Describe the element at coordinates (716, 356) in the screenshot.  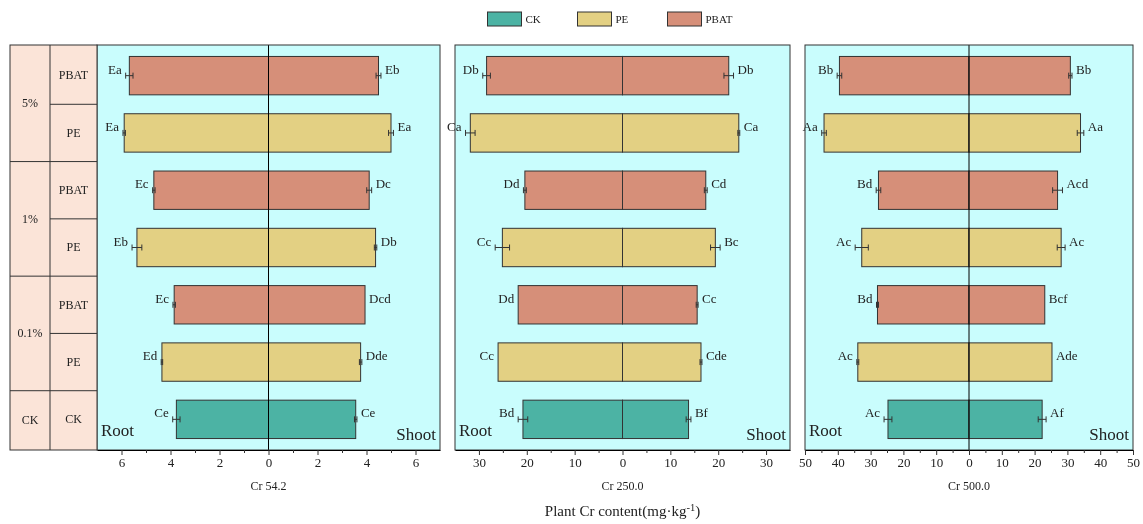
I see `data-label: Cde` at that location.